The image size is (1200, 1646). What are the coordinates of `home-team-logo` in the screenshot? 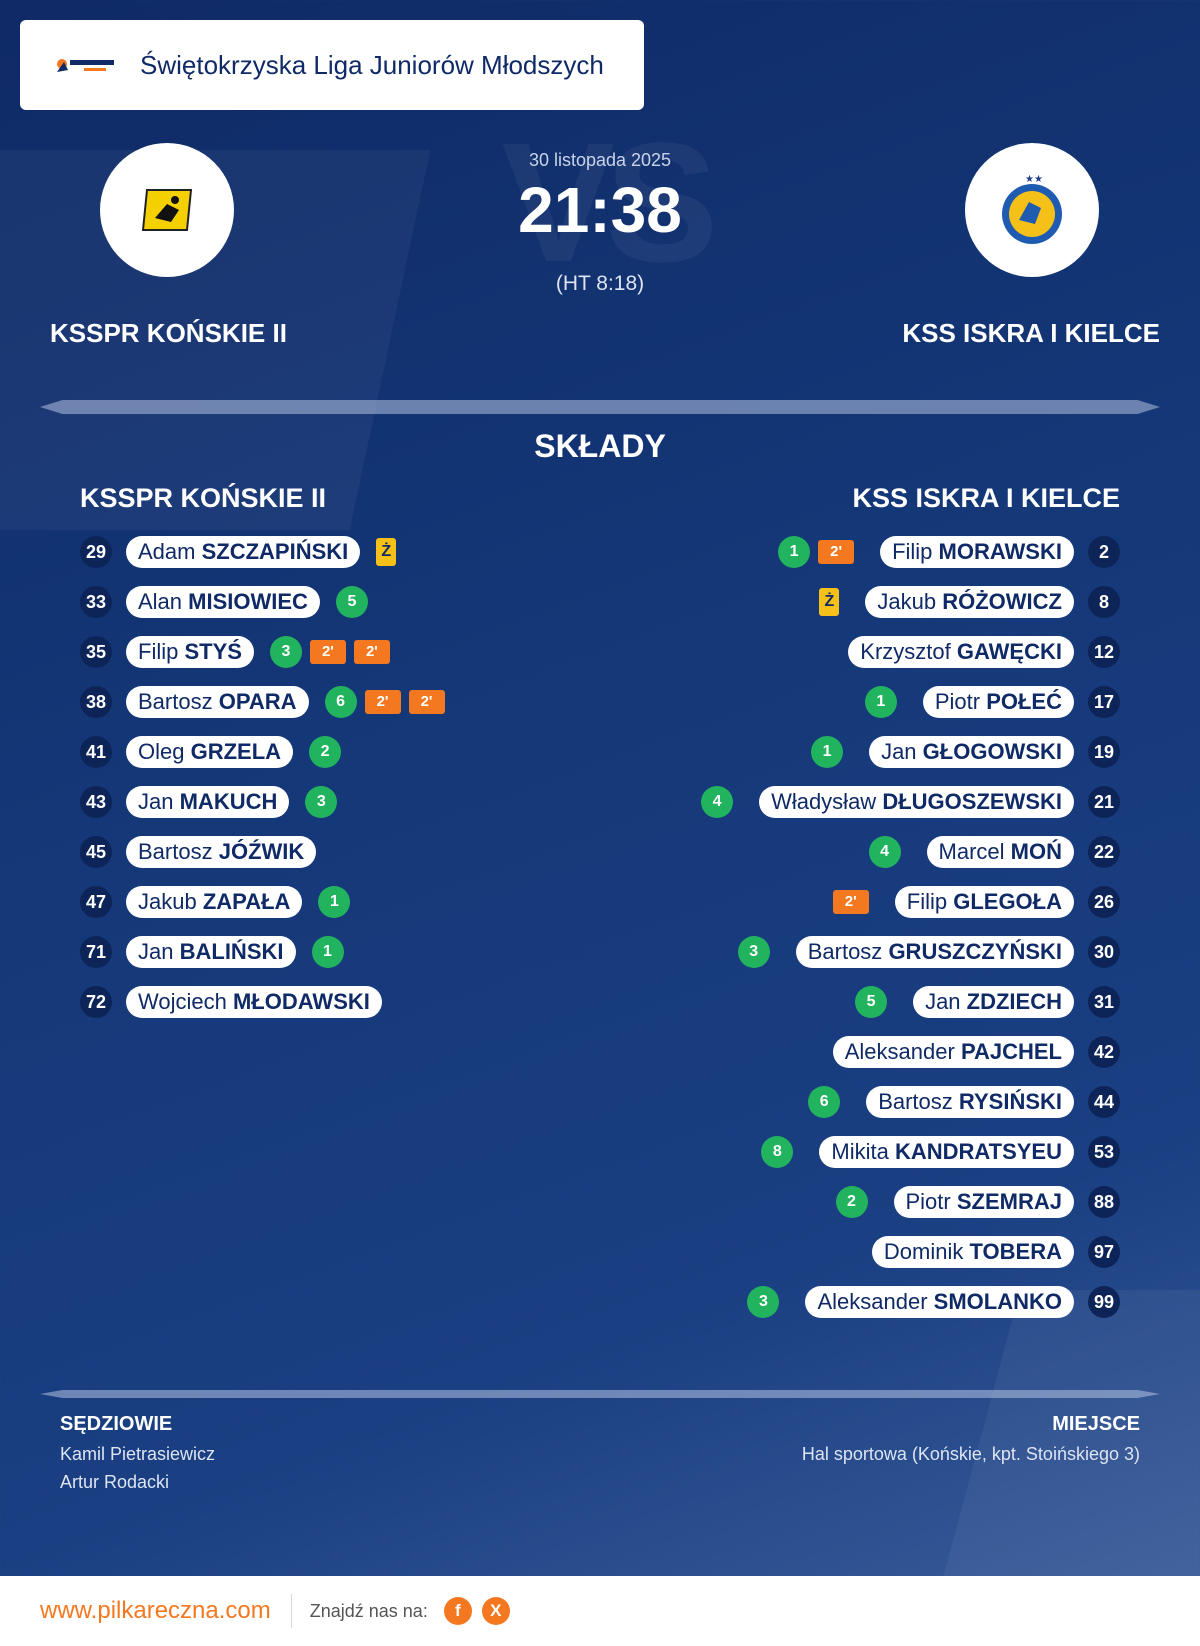 It's located at (167, 210).